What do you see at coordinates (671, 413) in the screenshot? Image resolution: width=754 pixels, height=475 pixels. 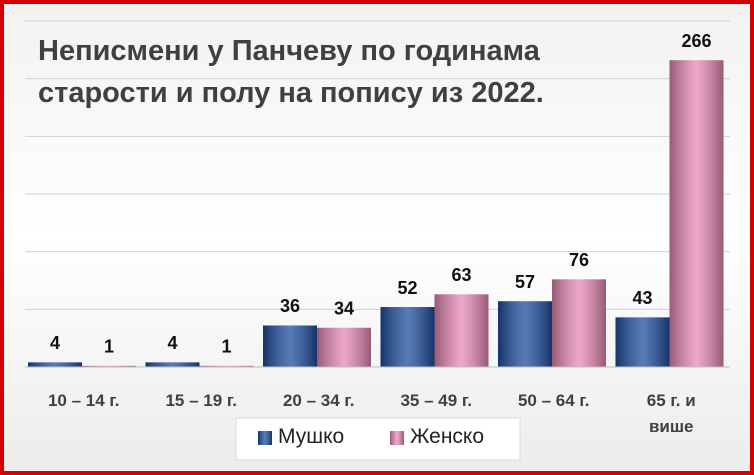 I see `x-tick-label: 65 г. и више` at bounding box center [671, 413].